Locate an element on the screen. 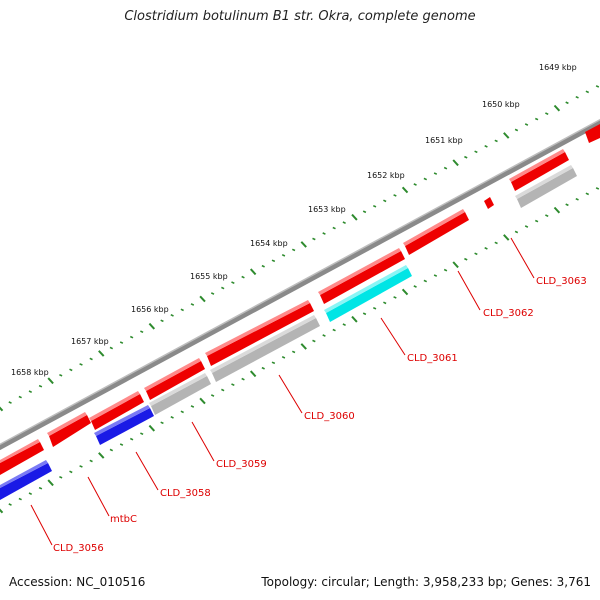  gene-label: CLD_3063 is located at coordinates (561, 281).